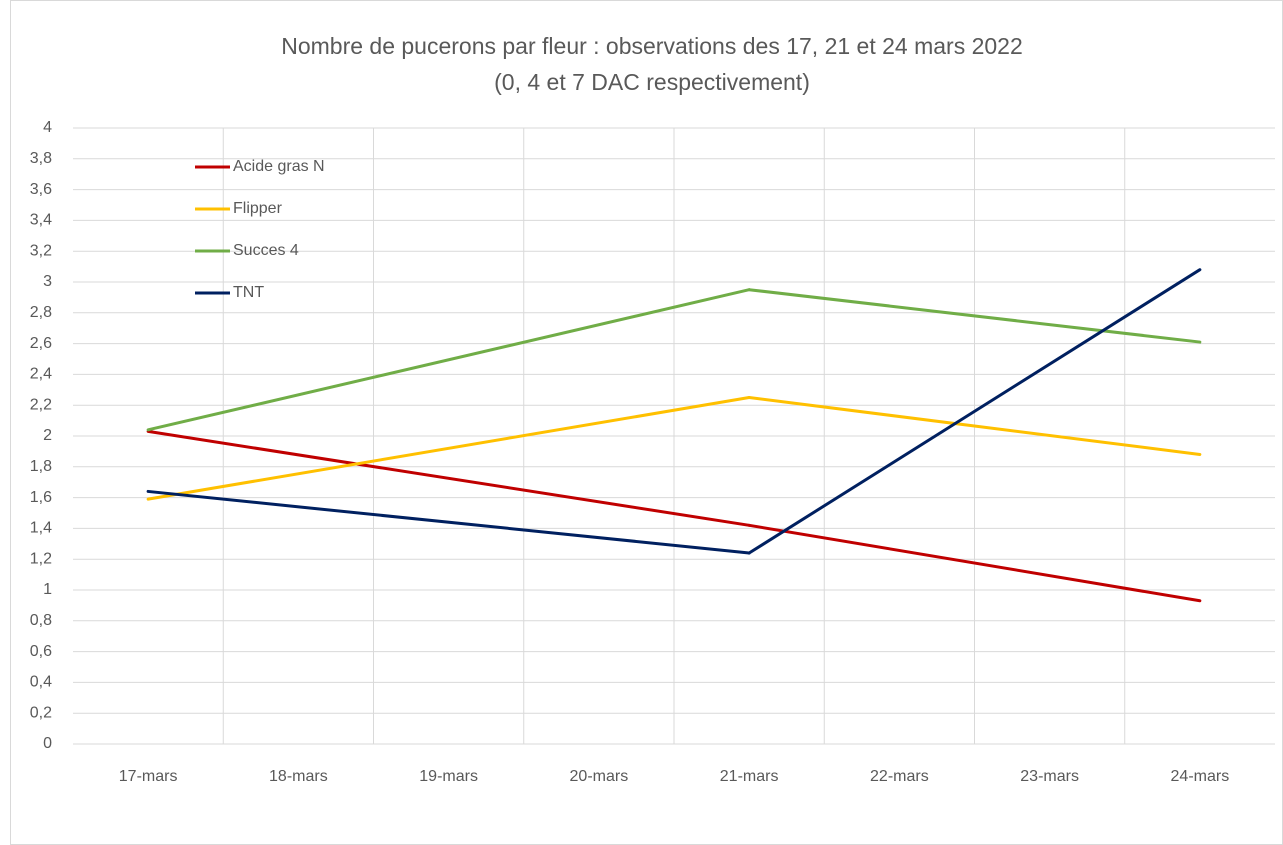  I want to click on x-tick-label: 19-mars, so click(448, 776).